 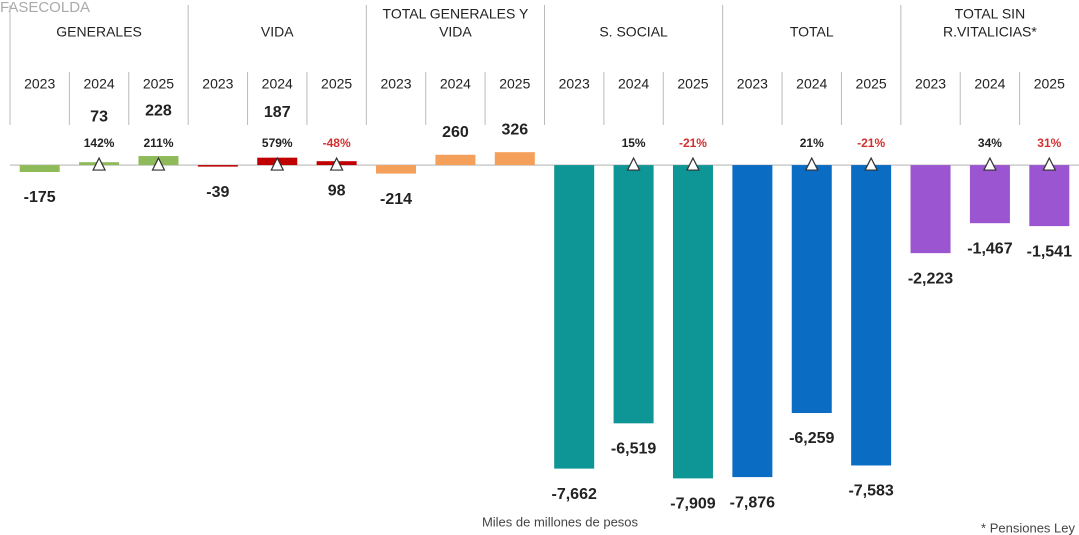 What do you see at coordinates (158, 143) in the screenshot?
I see `change-label: 211%` at bounding box center [158, 143].